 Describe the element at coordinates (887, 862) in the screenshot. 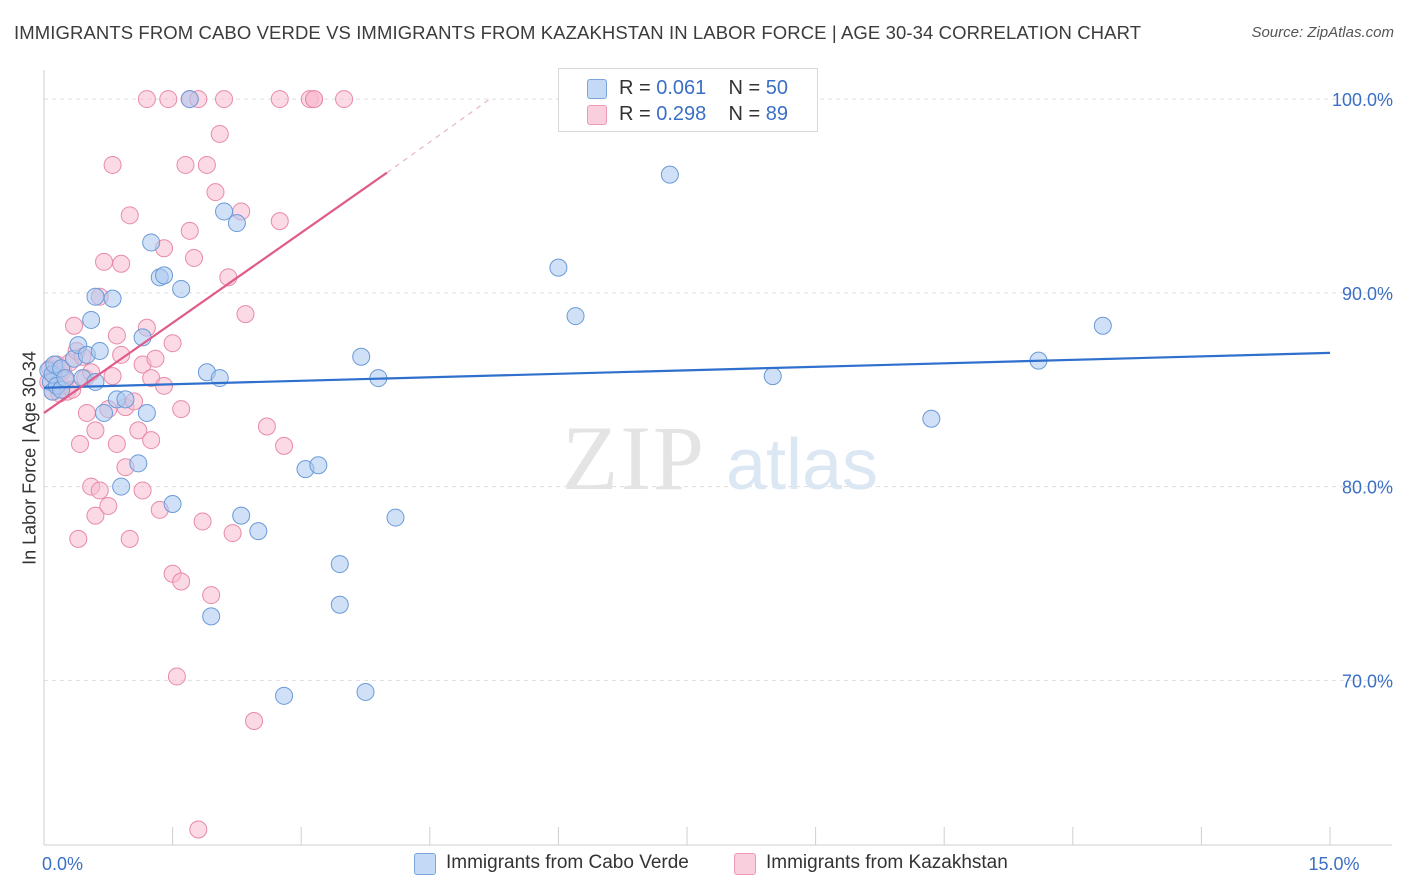

I see `bottom-legend-label: Immigrants from Kazakhstan` at that location.